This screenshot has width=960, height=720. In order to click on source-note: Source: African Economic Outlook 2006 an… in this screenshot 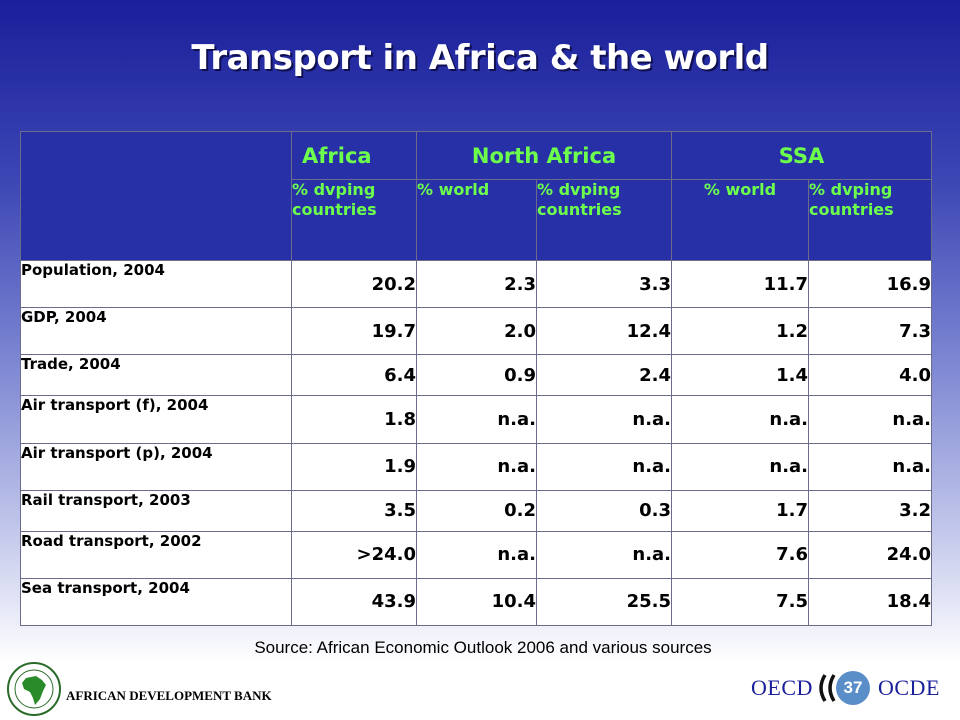, I will do `click(483, 647)`.